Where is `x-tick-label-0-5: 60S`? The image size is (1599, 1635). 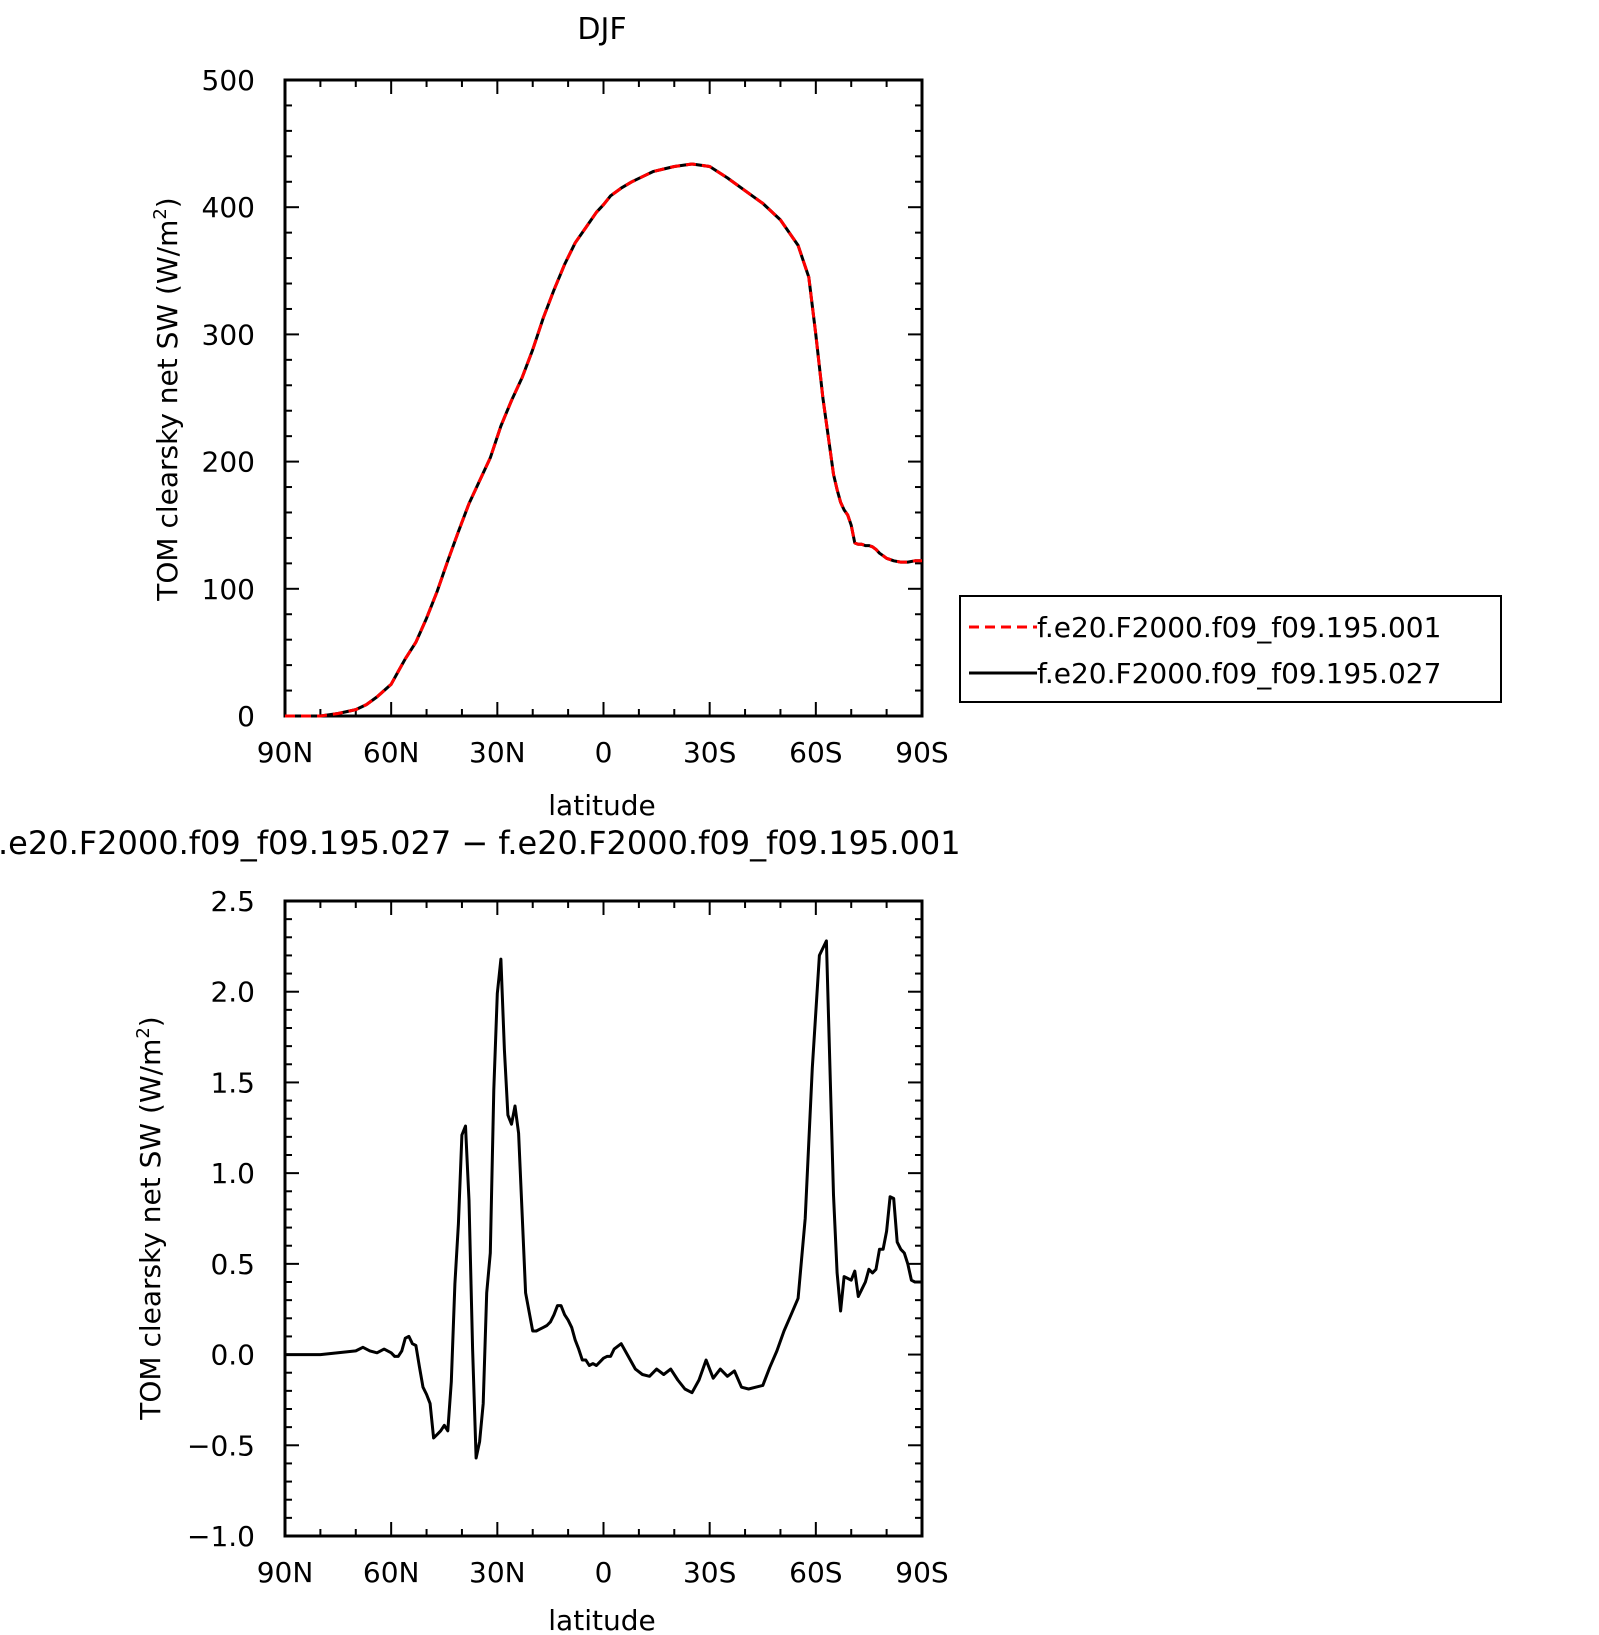 x-tick-label-0-5: 60S is located at coordinates (815, 752).